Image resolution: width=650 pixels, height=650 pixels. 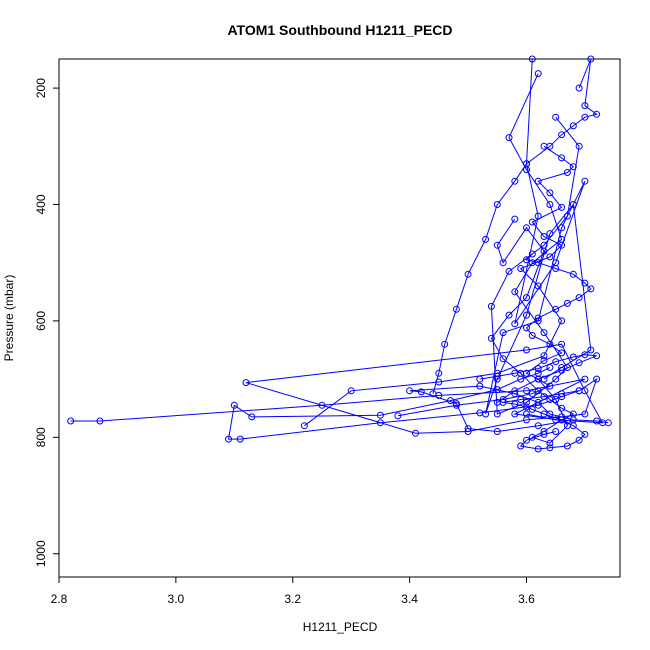 What do you see at coordinates (340, 627) in the screenshot?
I see `x-axis-label: H1211_PECD` at bounding box center [340, 627].